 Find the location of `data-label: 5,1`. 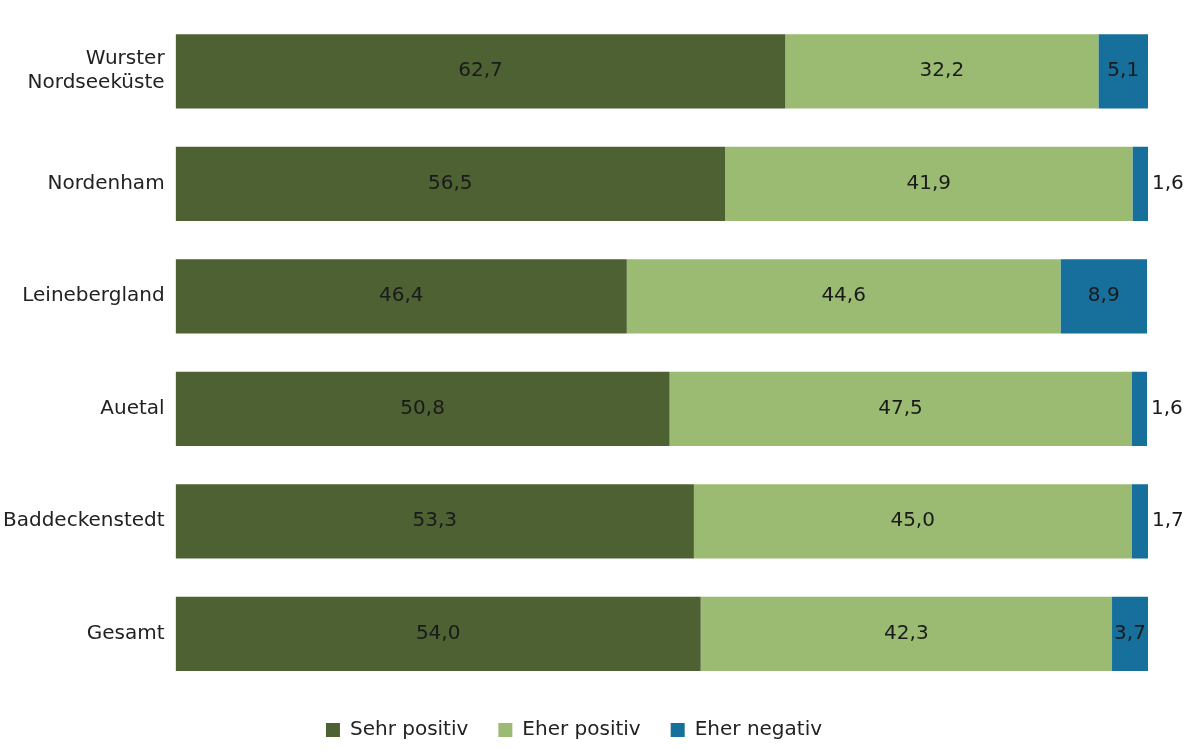

data-label: 5,1 is located at coordinates (1123, 69).